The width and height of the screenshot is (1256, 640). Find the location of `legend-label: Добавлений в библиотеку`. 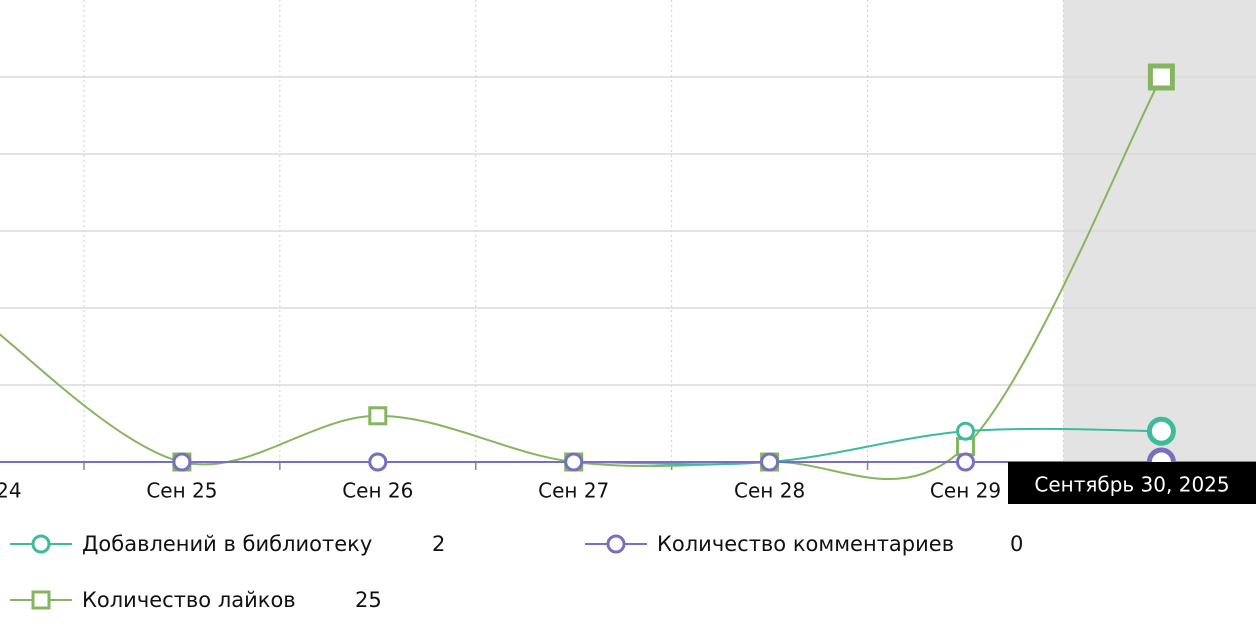

legend-label: Добавлений в библиотеку is located at coordinates (227, 544).